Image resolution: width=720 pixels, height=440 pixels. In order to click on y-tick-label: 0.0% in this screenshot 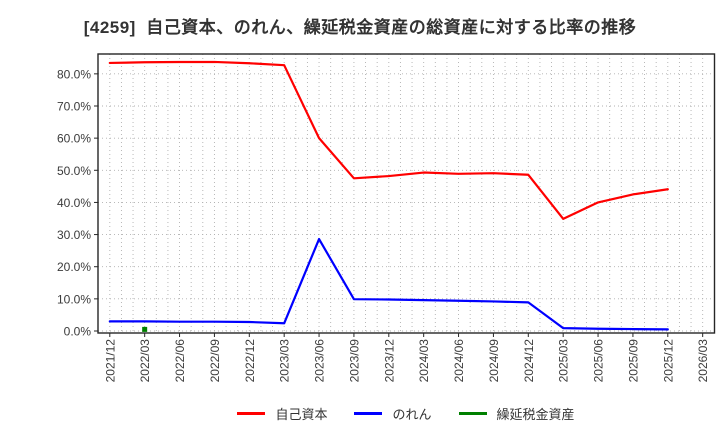, I will do `click(78, 332)`.